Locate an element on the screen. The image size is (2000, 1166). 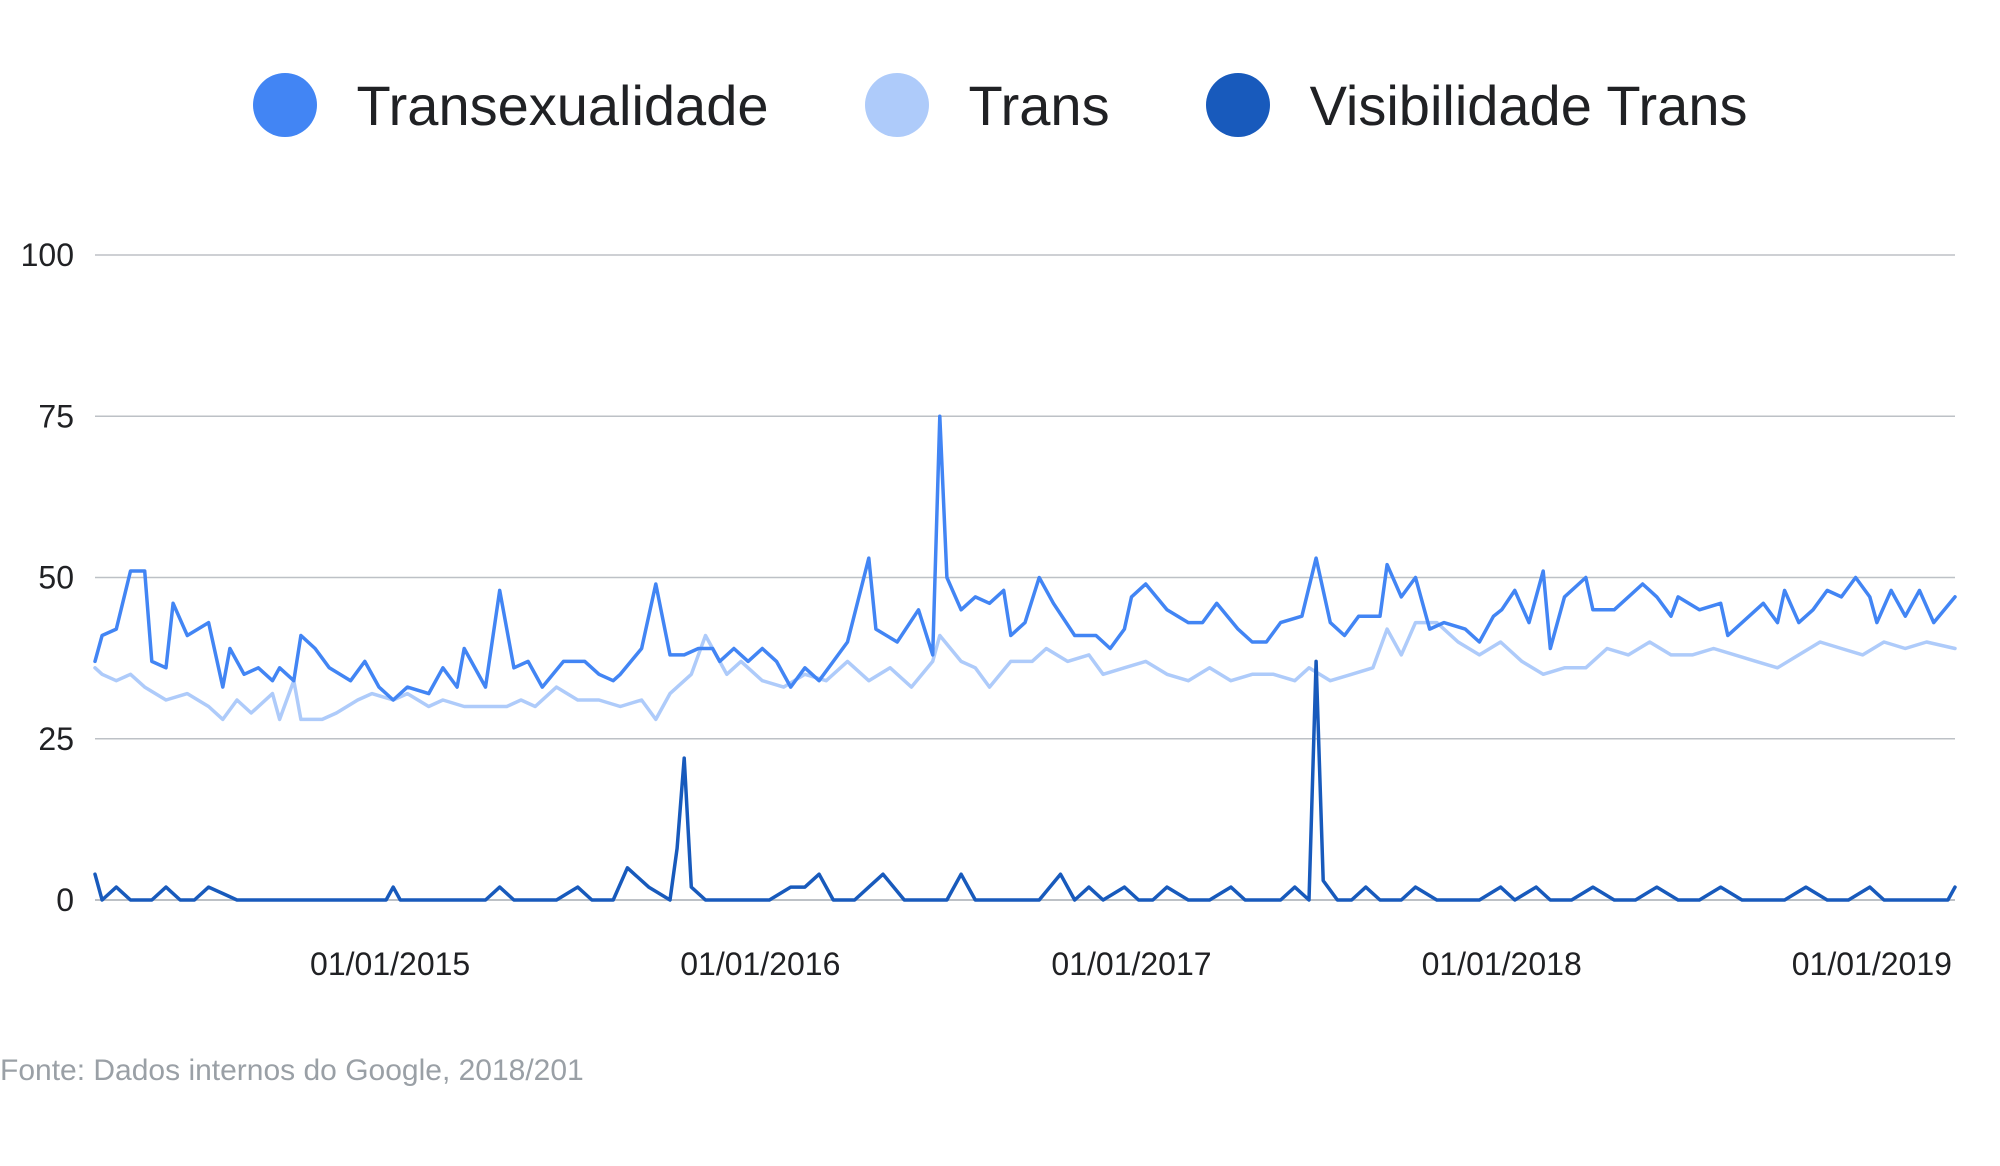
y-tick-label: 25 is located at coordinates (56, 739).